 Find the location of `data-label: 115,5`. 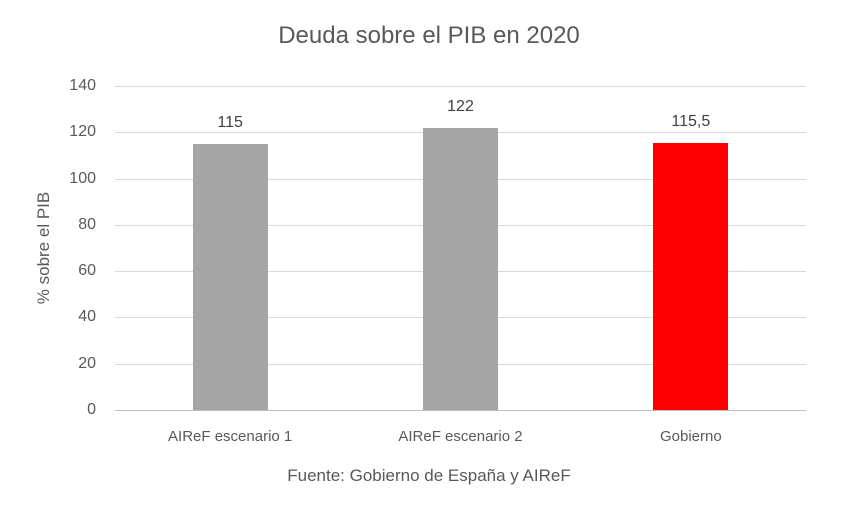

data-label: 115,5 is located at coordinates (691, 121).